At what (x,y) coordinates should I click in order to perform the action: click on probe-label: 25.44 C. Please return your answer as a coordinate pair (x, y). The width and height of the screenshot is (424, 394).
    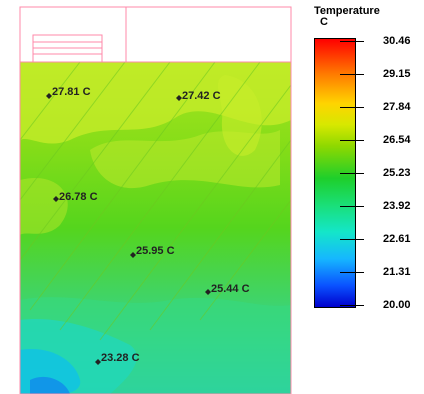
    Looking at the image, I should click on (230, 289).